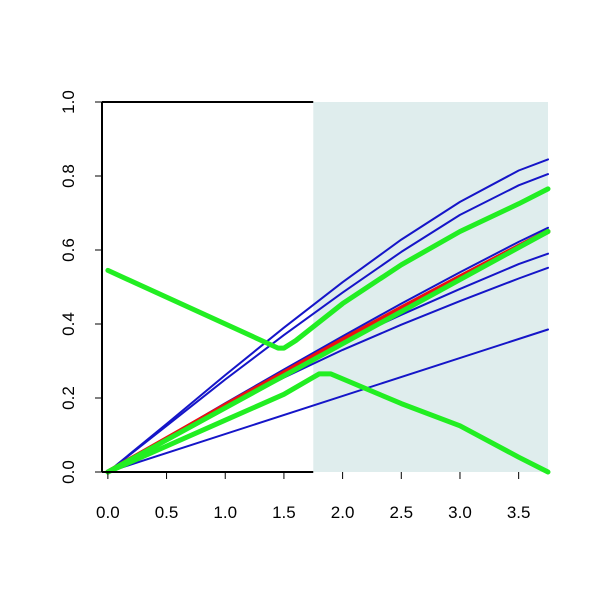 The height and width of the screenshot is (600, 600). What do you see at coordinates (68, 176) in the screenshot?
I see `y-tick-label: 0.8` at bounding box center [68, 176].